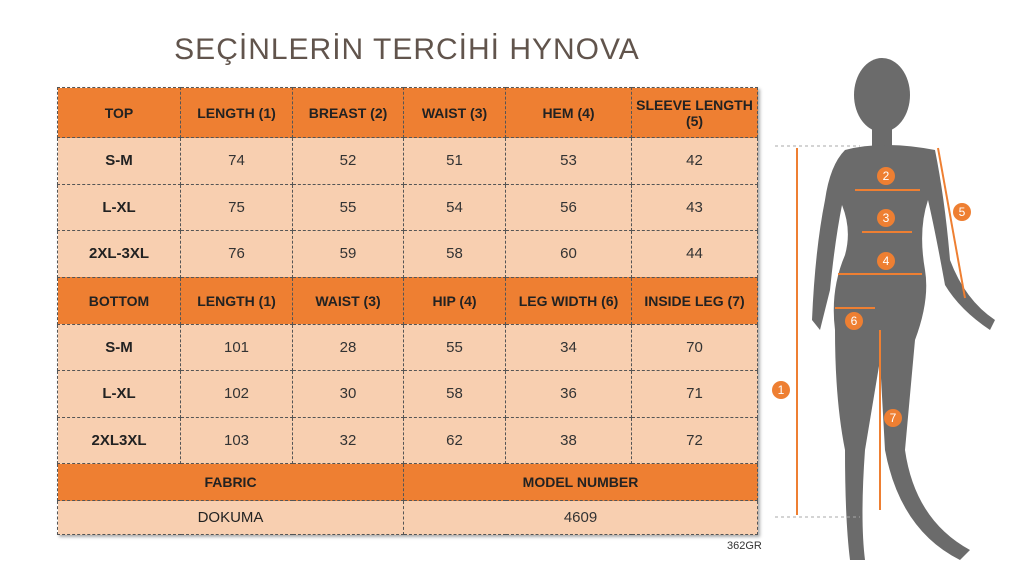  What do you see at coordinates (230, 482) in the screenshot?
I see `table-cell: FABRIC` at bounding box center [230, 482].